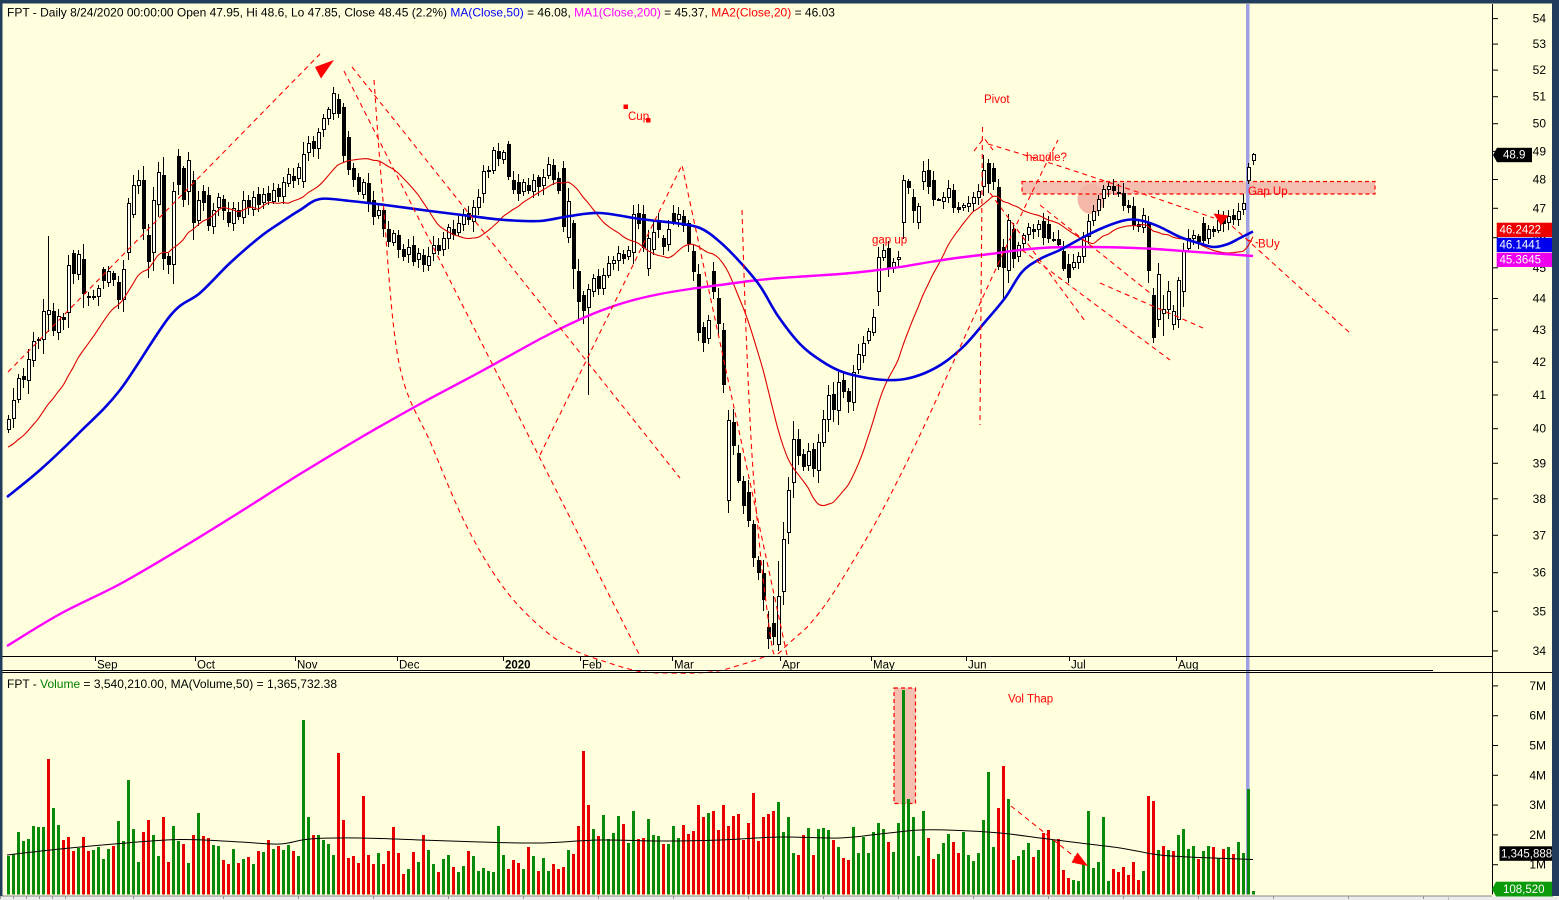 The height and width of the screenshot is (900, 1559). Describe the element at coordinates (1540, 151) in the screenshot. I see `svg-text: 49` at that location.